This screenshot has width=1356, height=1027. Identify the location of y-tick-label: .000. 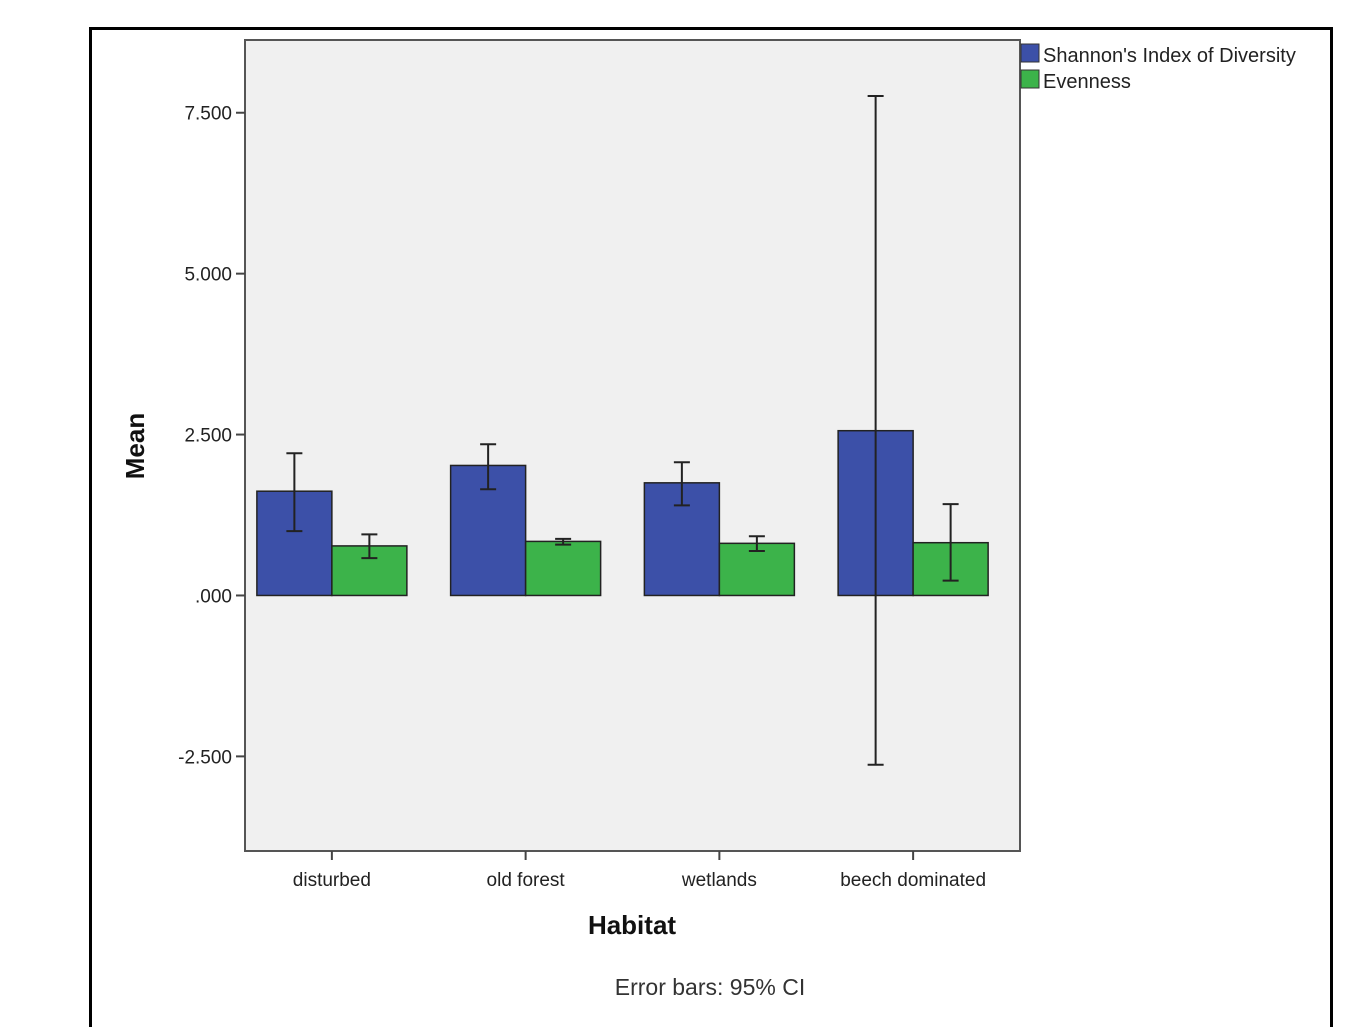
(213, 596).